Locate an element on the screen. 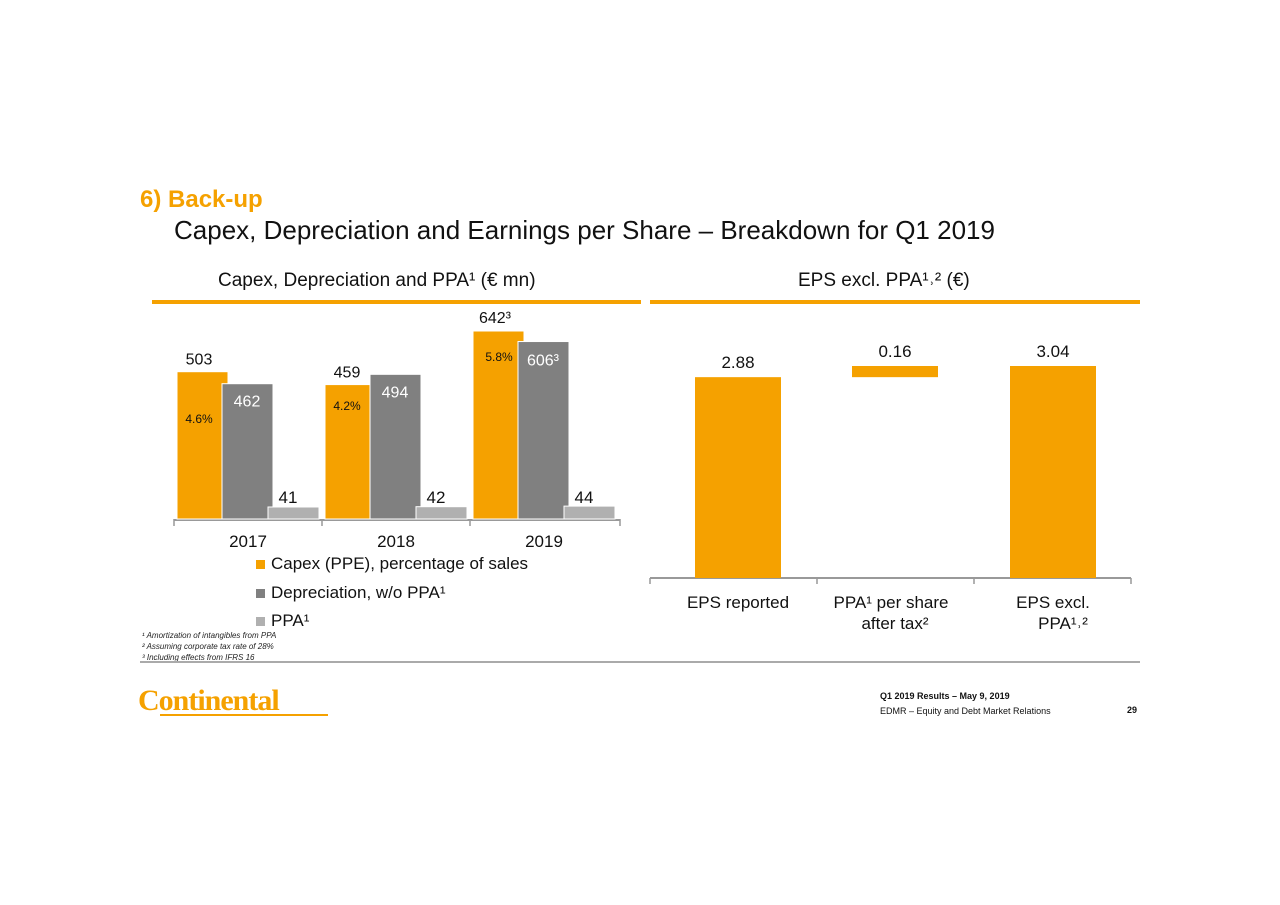 This screenshot has height=905, width=1280. footer-divider is located at coordinates (640, 662).